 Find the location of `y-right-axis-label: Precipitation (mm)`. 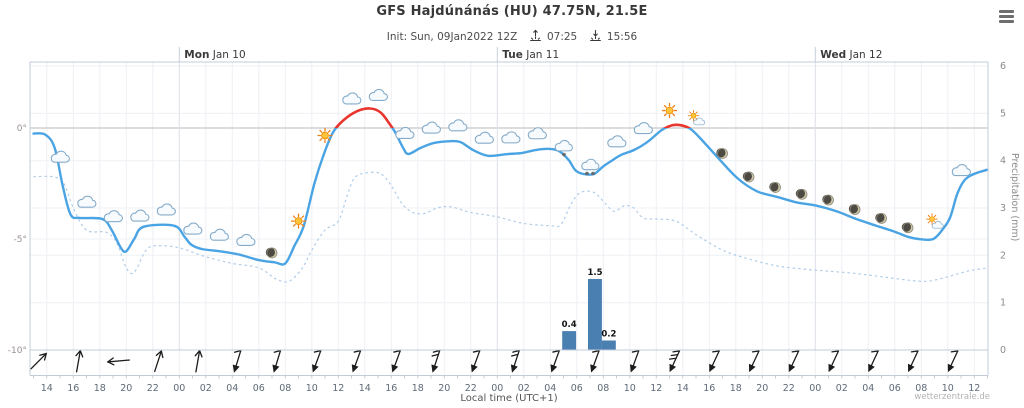

y-right-axis-label: Precipitation (mm) is located at coordinates (1014, 197).